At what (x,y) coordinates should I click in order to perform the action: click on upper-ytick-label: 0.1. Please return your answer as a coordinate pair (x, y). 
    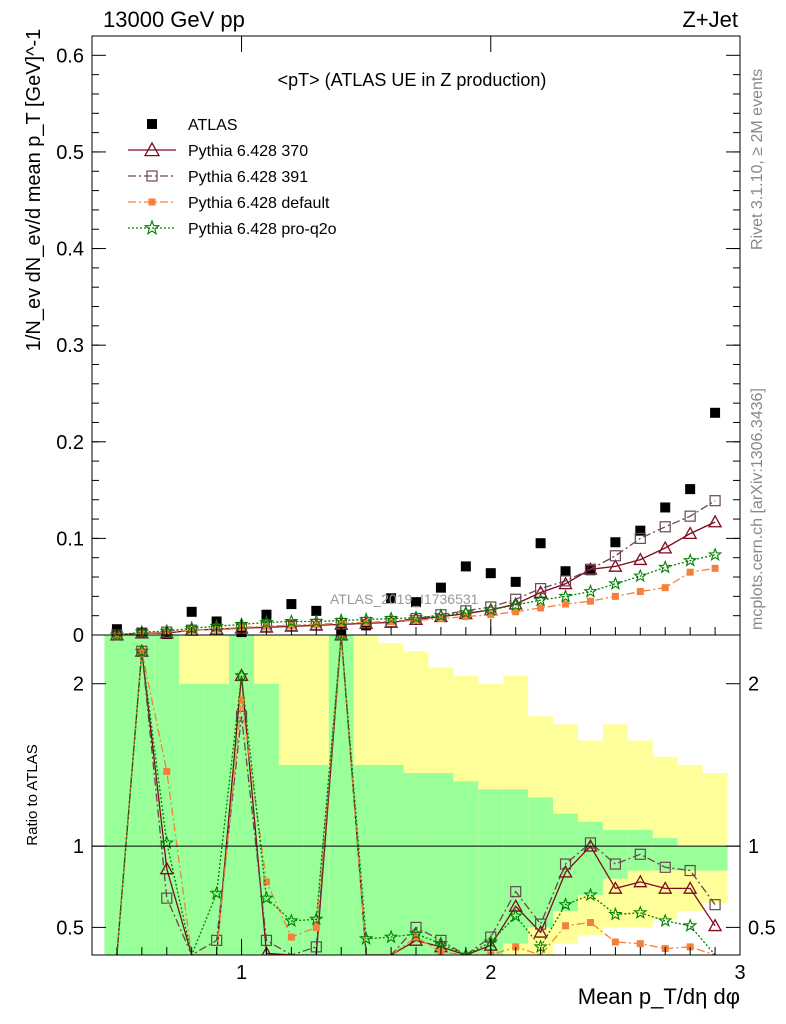
    Looking at the image, I should click on (70, 539).